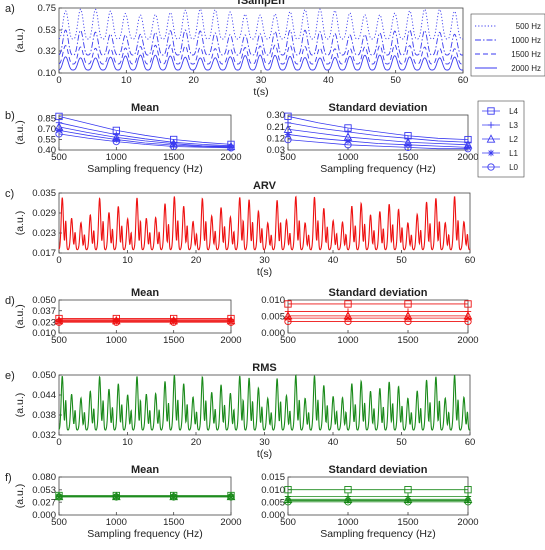  What do you see at coordinates (513, 139) in the screenshot?
I see `legend-label: L2` at bounding box center [513, 139].